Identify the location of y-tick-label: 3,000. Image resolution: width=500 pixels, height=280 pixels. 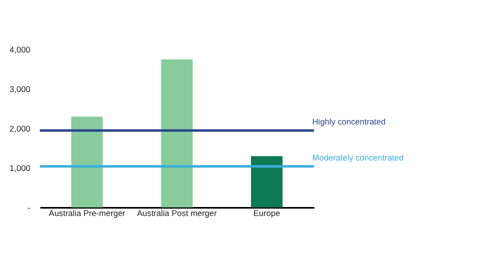
(20, 89).